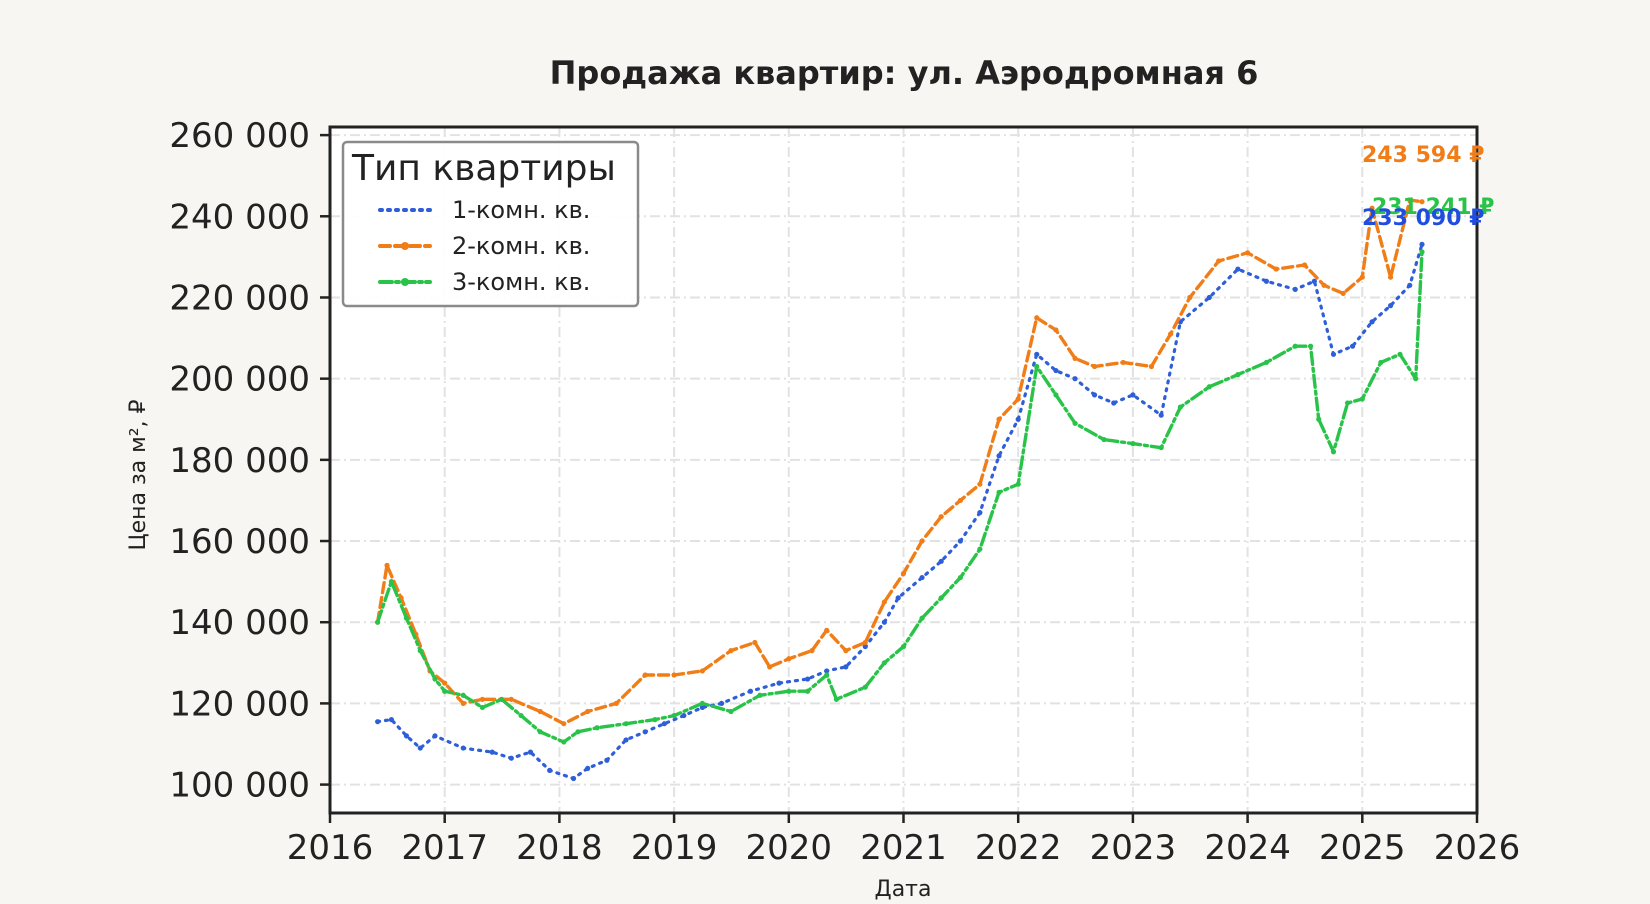 This screenshot has width=1650, height=904. I want to click on y-tick-label: 260 000, so click(239, 136).